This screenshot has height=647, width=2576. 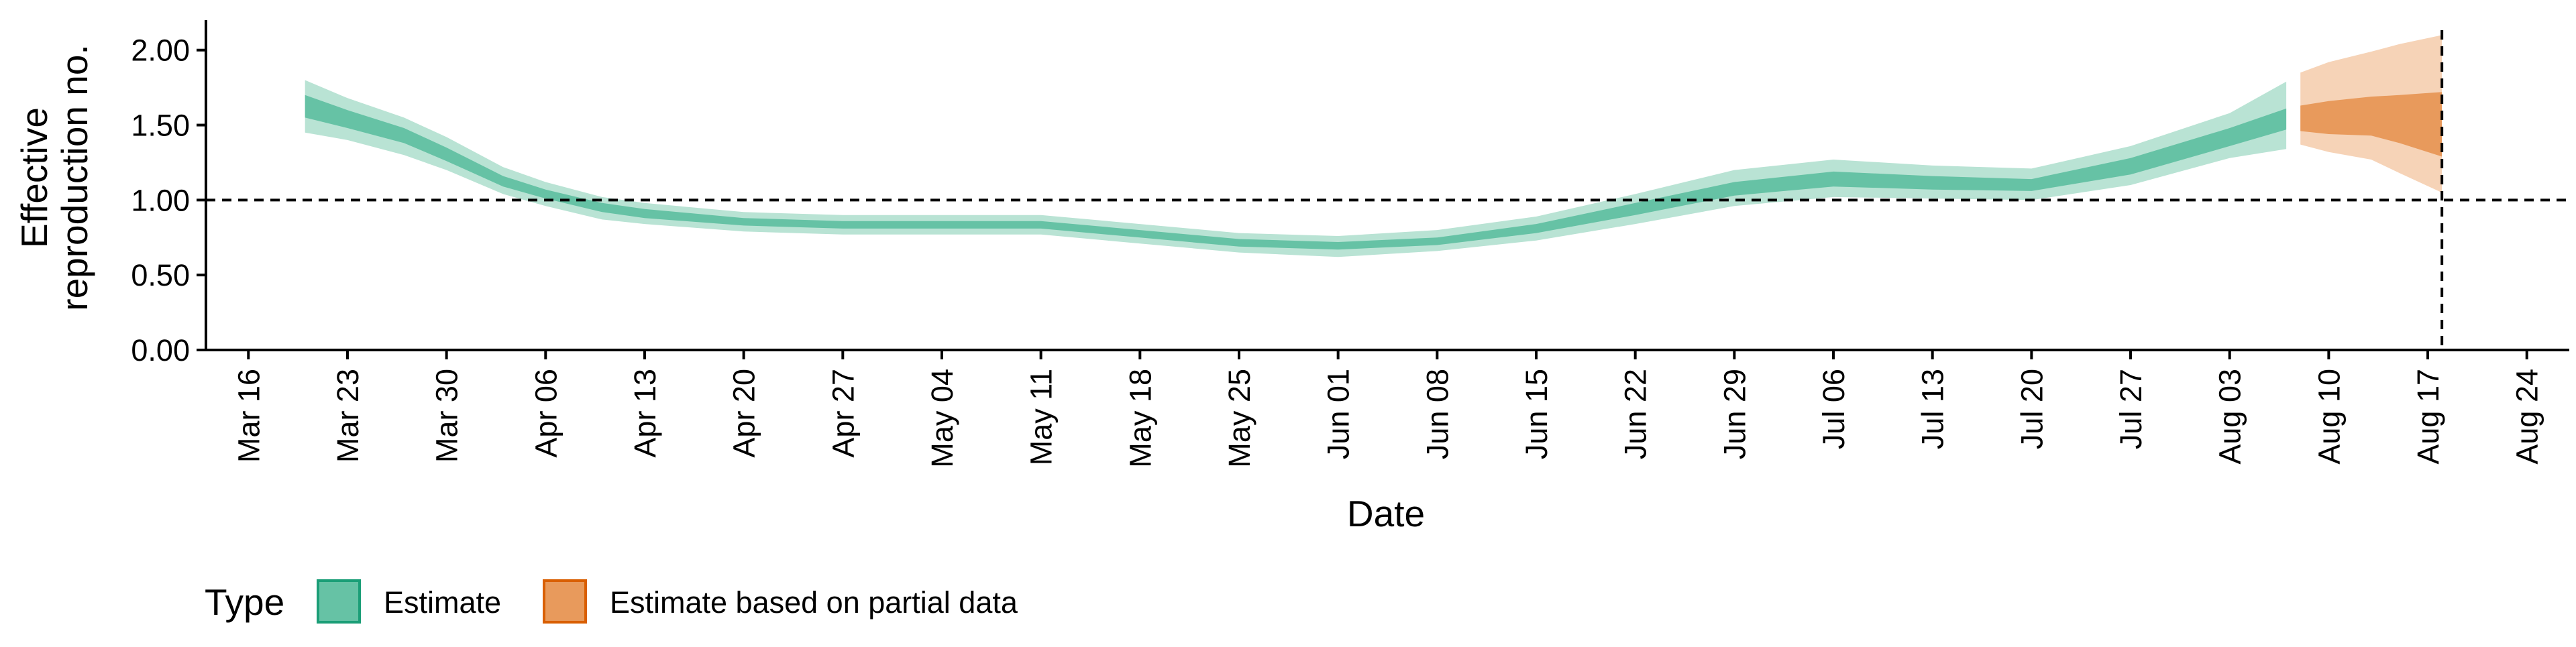 I want to click on y-axis-title-line-1: Effective, so click(x=34, y=177).